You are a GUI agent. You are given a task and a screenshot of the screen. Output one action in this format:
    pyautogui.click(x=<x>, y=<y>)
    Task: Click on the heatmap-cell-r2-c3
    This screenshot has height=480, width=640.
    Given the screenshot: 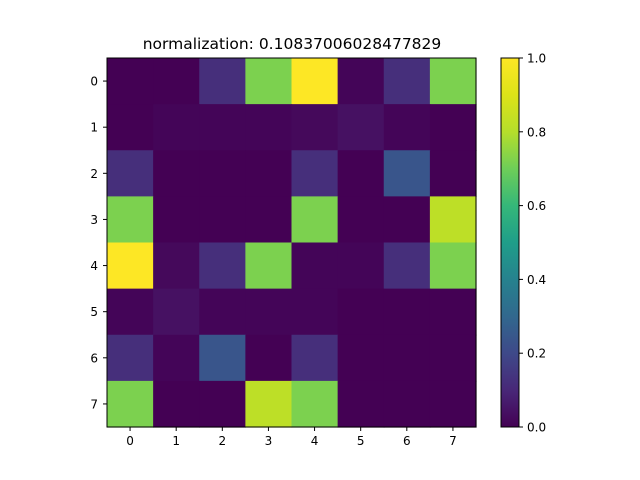 What is the action you would take?
    pyautogui.click(x=269, y=173)
    